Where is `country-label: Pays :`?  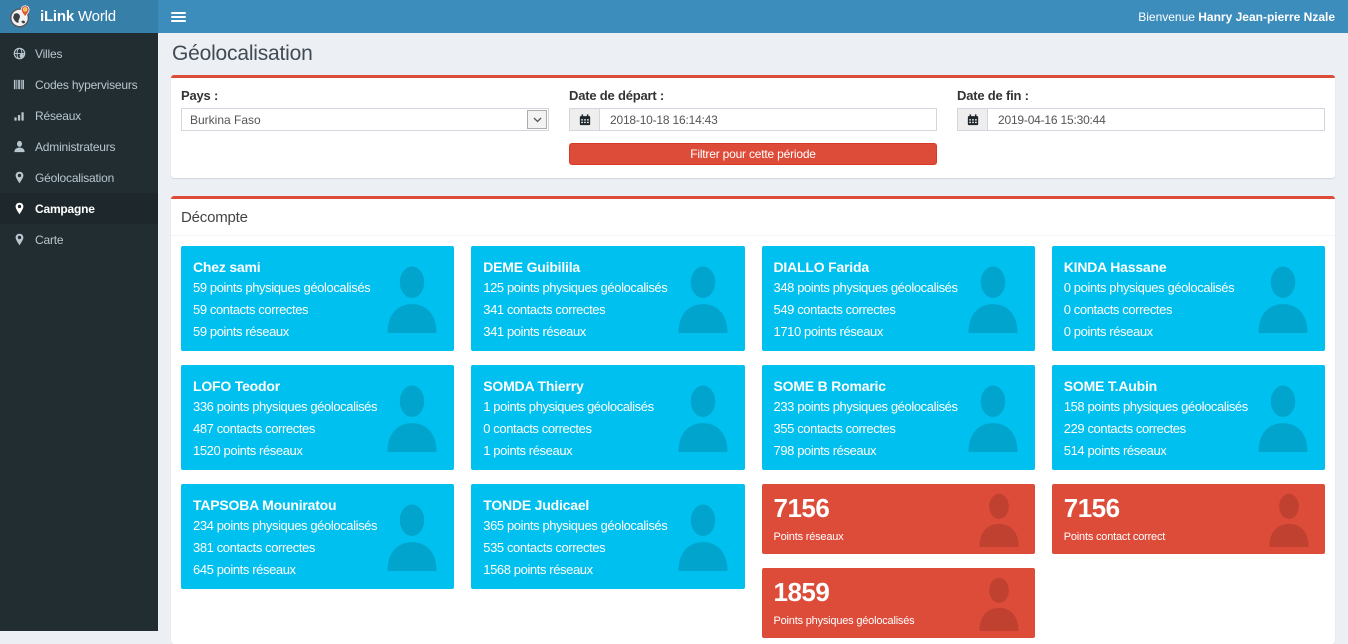 country-label: Pays : is located at coordinates (200, 95).